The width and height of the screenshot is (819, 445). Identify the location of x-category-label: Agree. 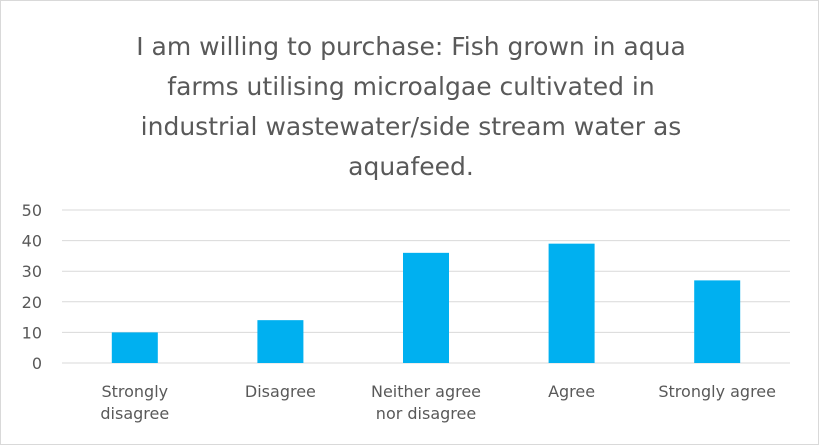
(571, 391).